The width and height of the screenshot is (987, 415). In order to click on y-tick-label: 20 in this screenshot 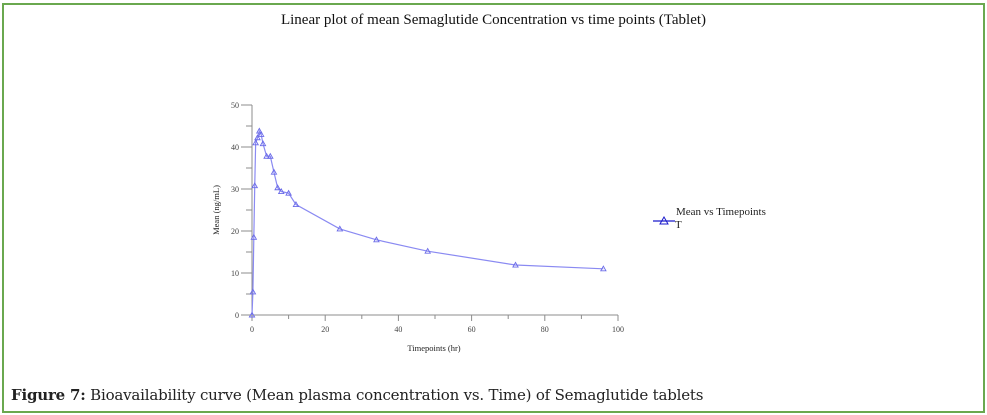, I will do `click(235, 231)`.